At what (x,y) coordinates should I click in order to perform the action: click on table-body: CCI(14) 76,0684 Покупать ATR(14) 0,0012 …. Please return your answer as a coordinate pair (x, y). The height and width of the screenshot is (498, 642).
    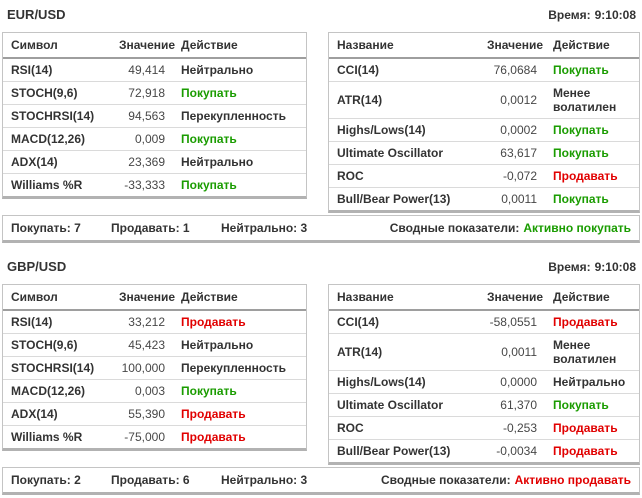
    Looking at the image, I should click on (484, 134).